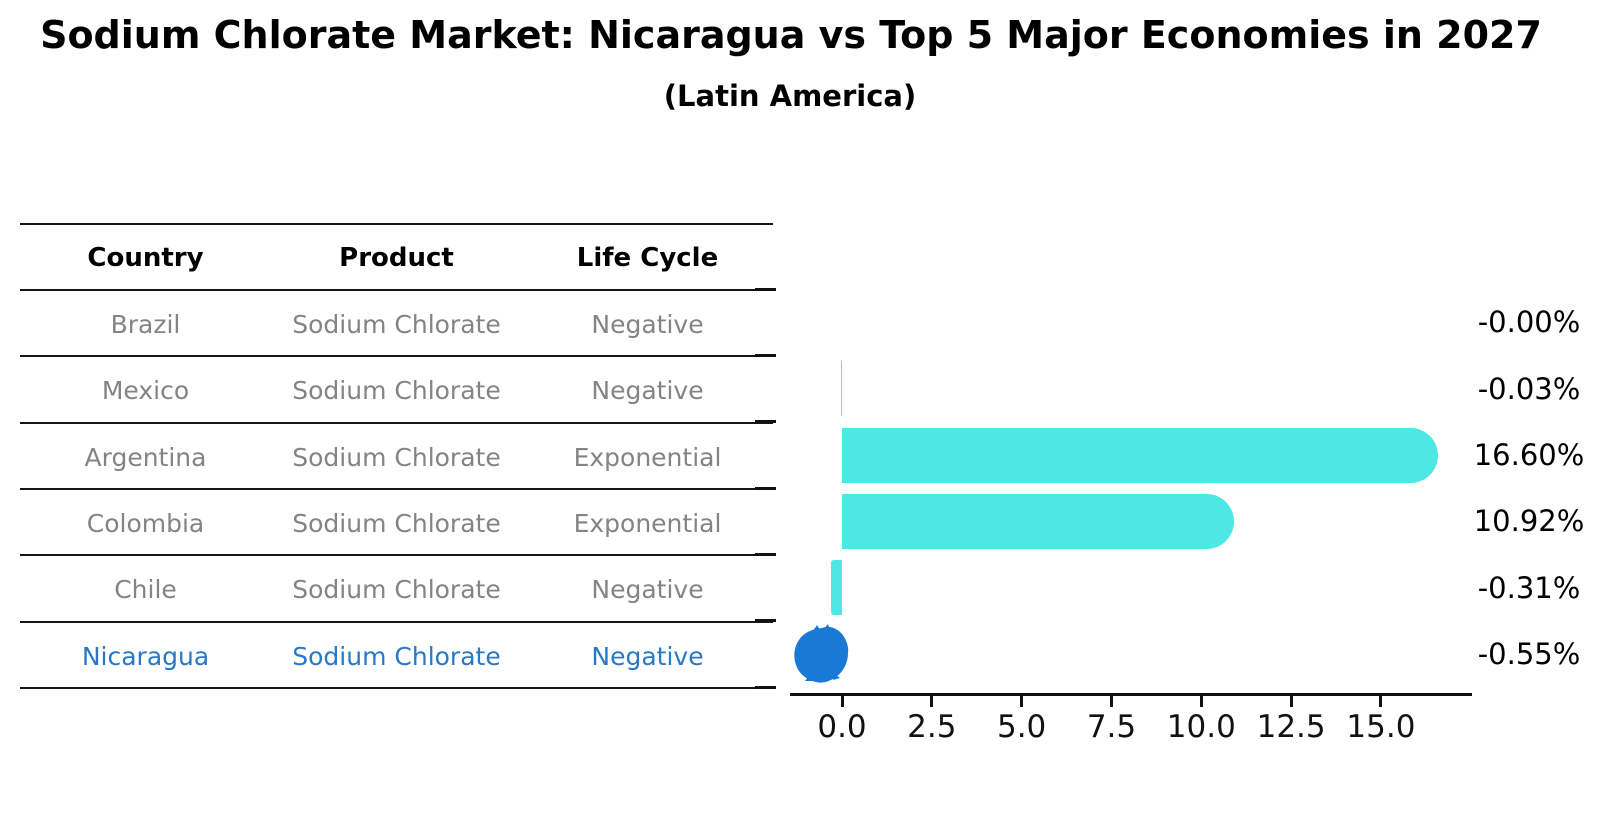  I want to click on table-row-argentina: Argentina Sodium Chlorate Exponential, so click(396, 457).